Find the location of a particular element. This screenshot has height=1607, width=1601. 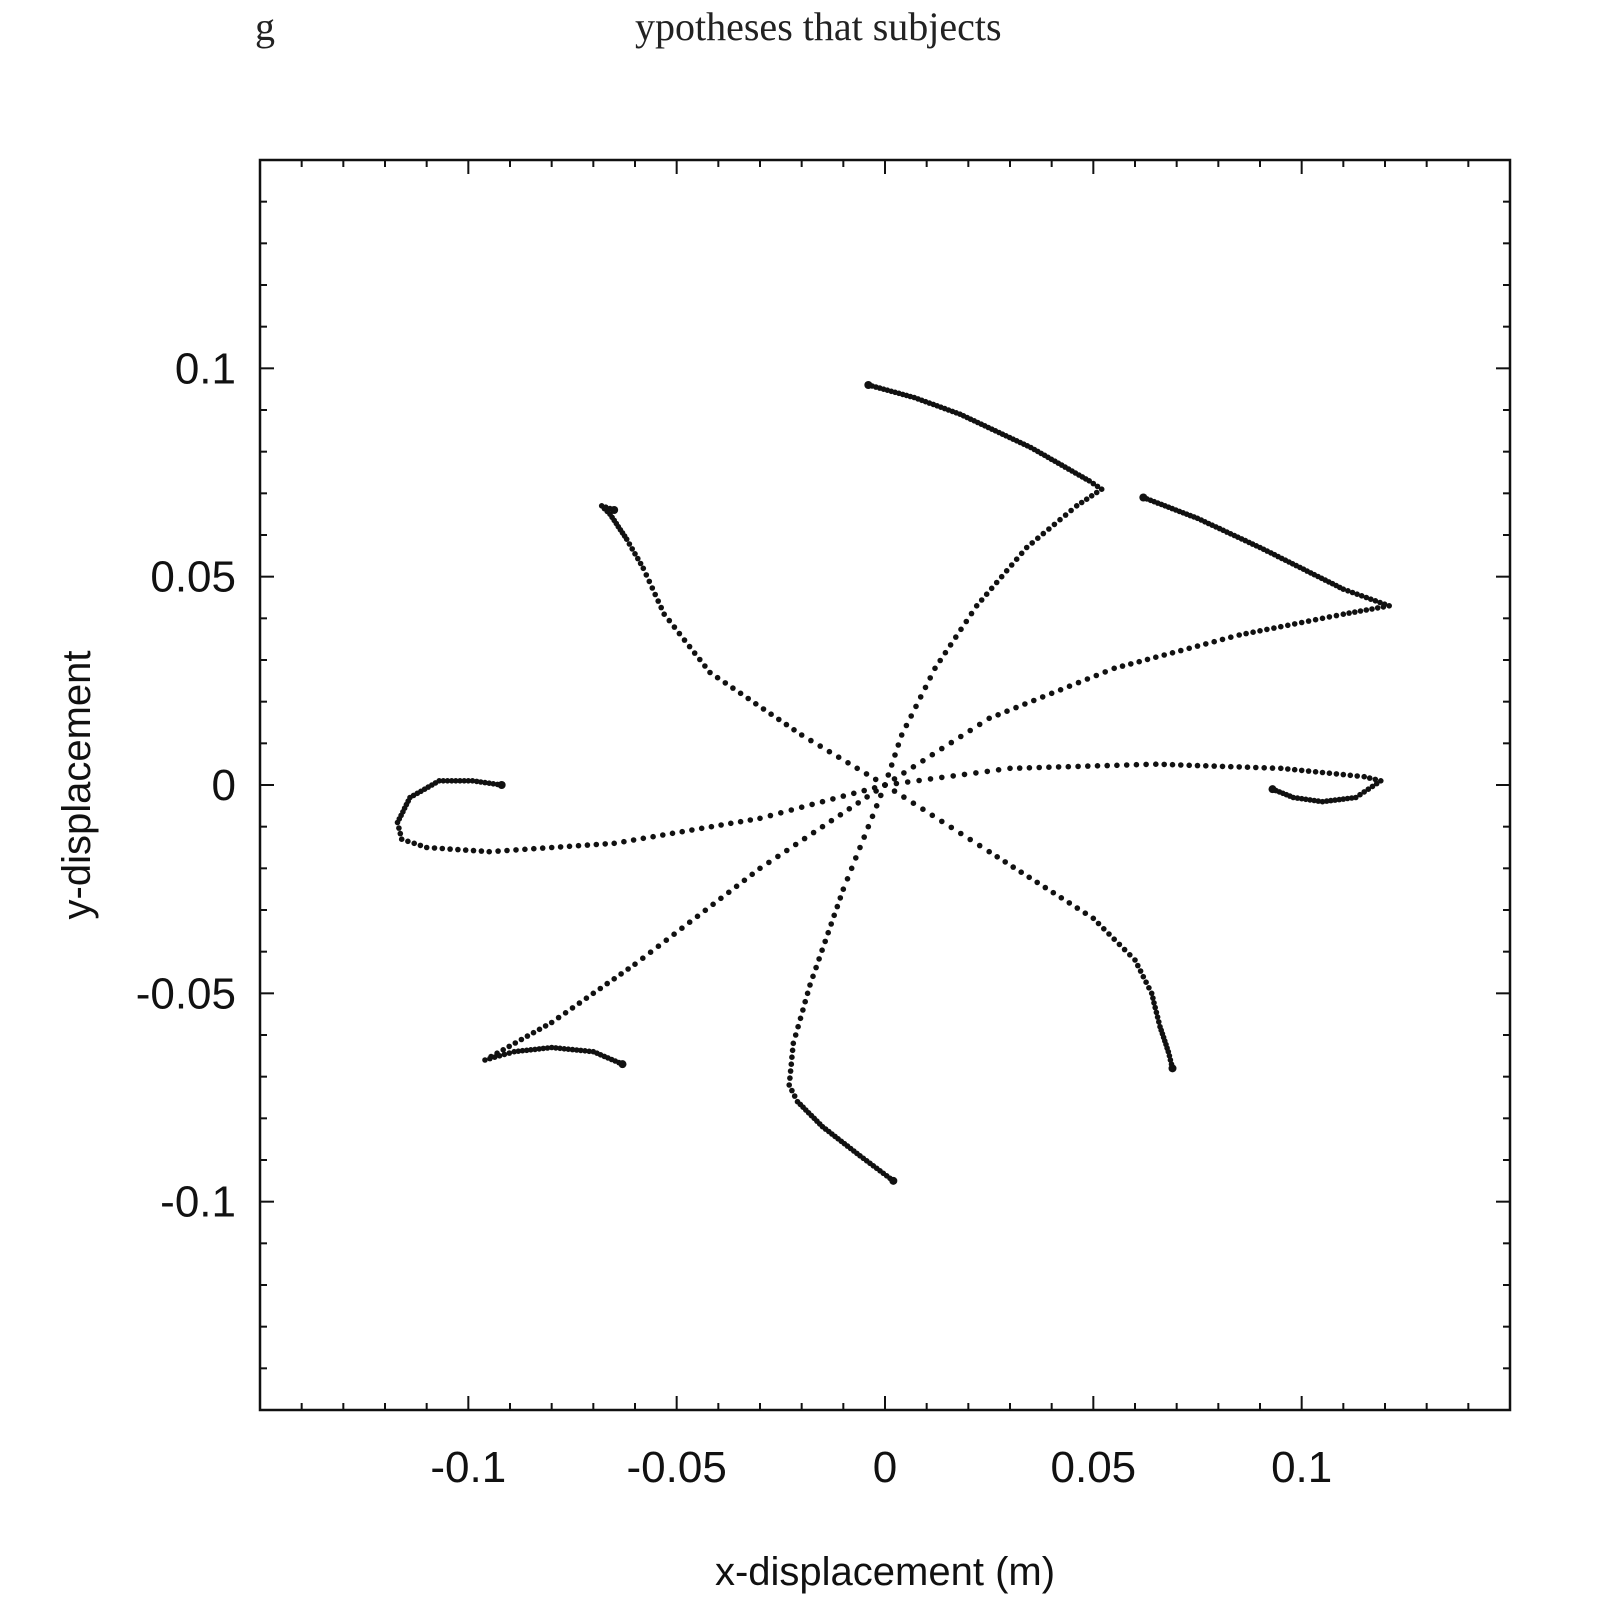

x-tick-label: 0.05 is located at coordinates (1094, 1467).